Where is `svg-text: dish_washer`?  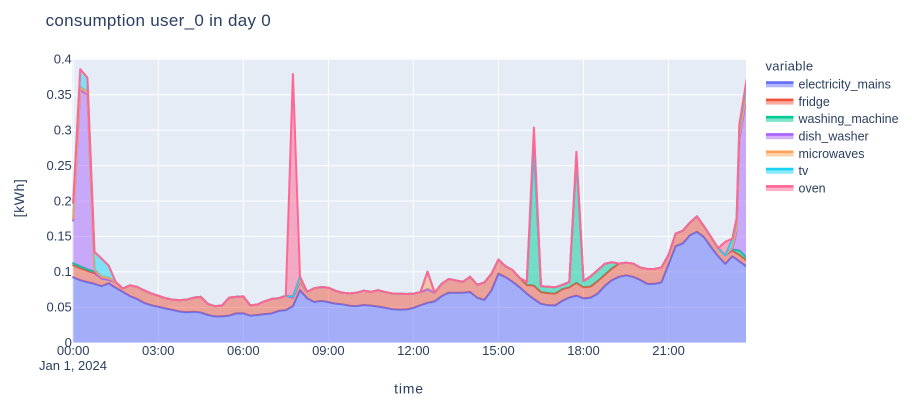 svg-text: dish_washer is located at coordinates (834, 137).